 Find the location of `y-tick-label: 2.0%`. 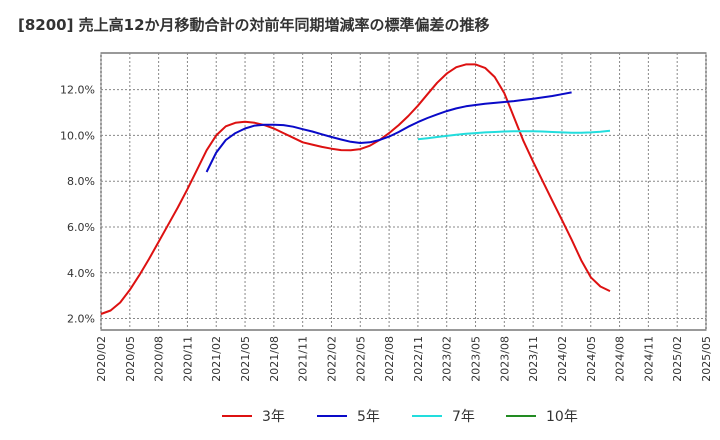

y-tick-label: 2.0% is located at coordinates (81, 319).